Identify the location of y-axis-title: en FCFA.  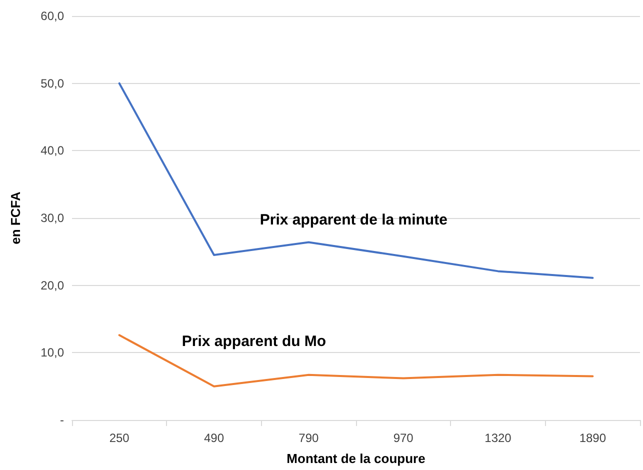
(15, 217).